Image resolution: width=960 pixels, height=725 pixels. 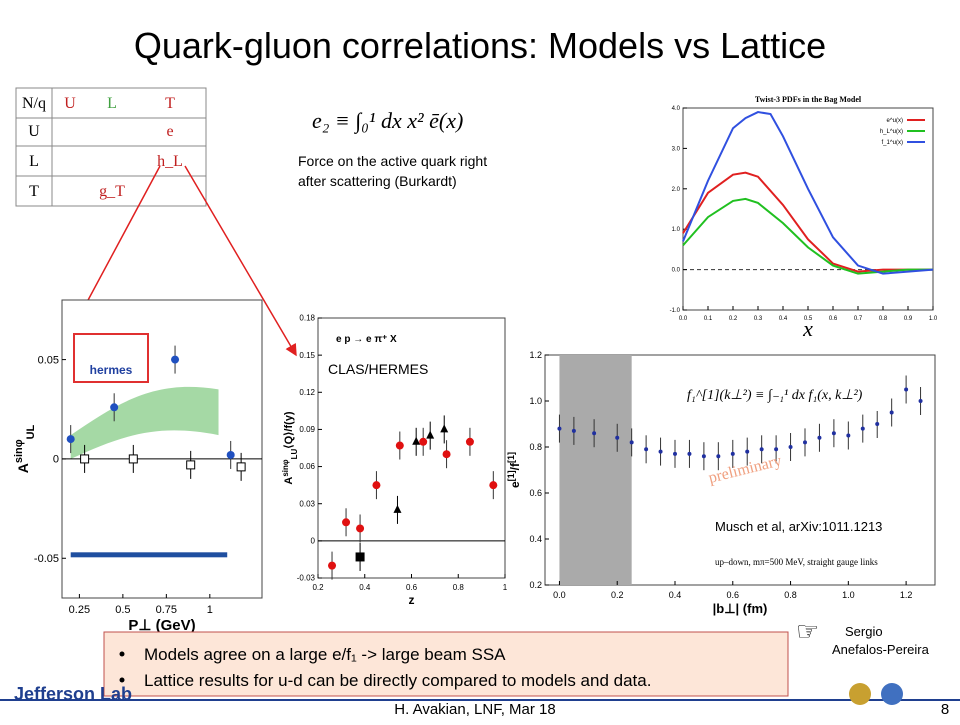 I want to click on x-tick-label: 0.7, so click(x=858, y=319).